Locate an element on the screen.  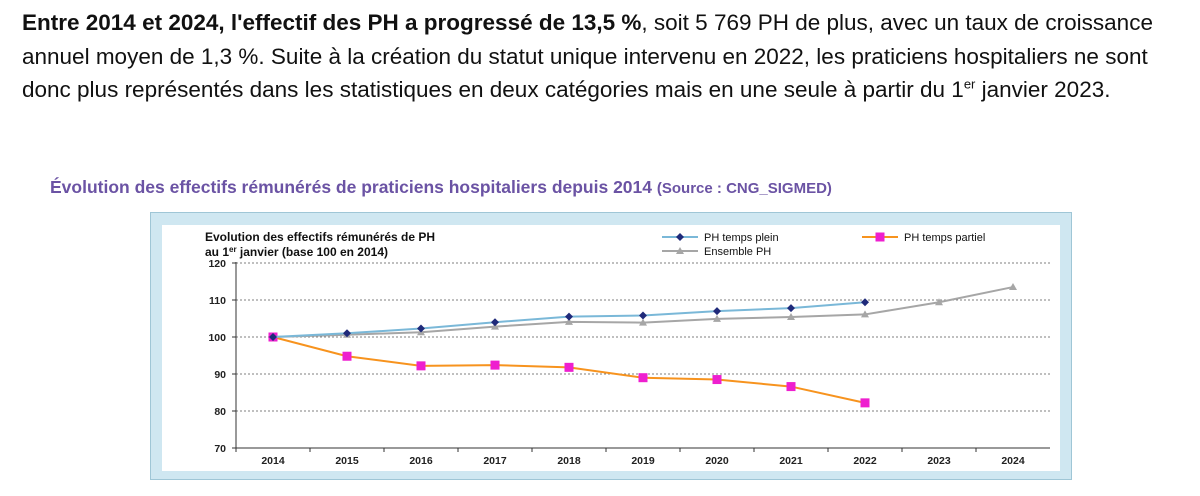
point-partiel-2018 is located at coordinates (569, 367).